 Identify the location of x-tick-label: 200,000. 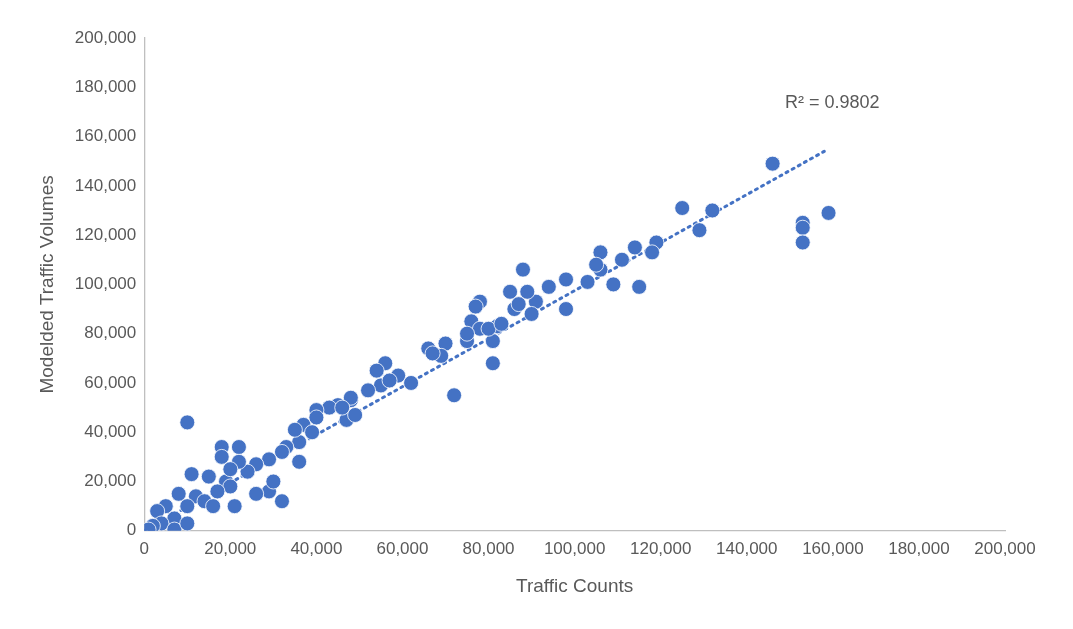
(1005, 548).